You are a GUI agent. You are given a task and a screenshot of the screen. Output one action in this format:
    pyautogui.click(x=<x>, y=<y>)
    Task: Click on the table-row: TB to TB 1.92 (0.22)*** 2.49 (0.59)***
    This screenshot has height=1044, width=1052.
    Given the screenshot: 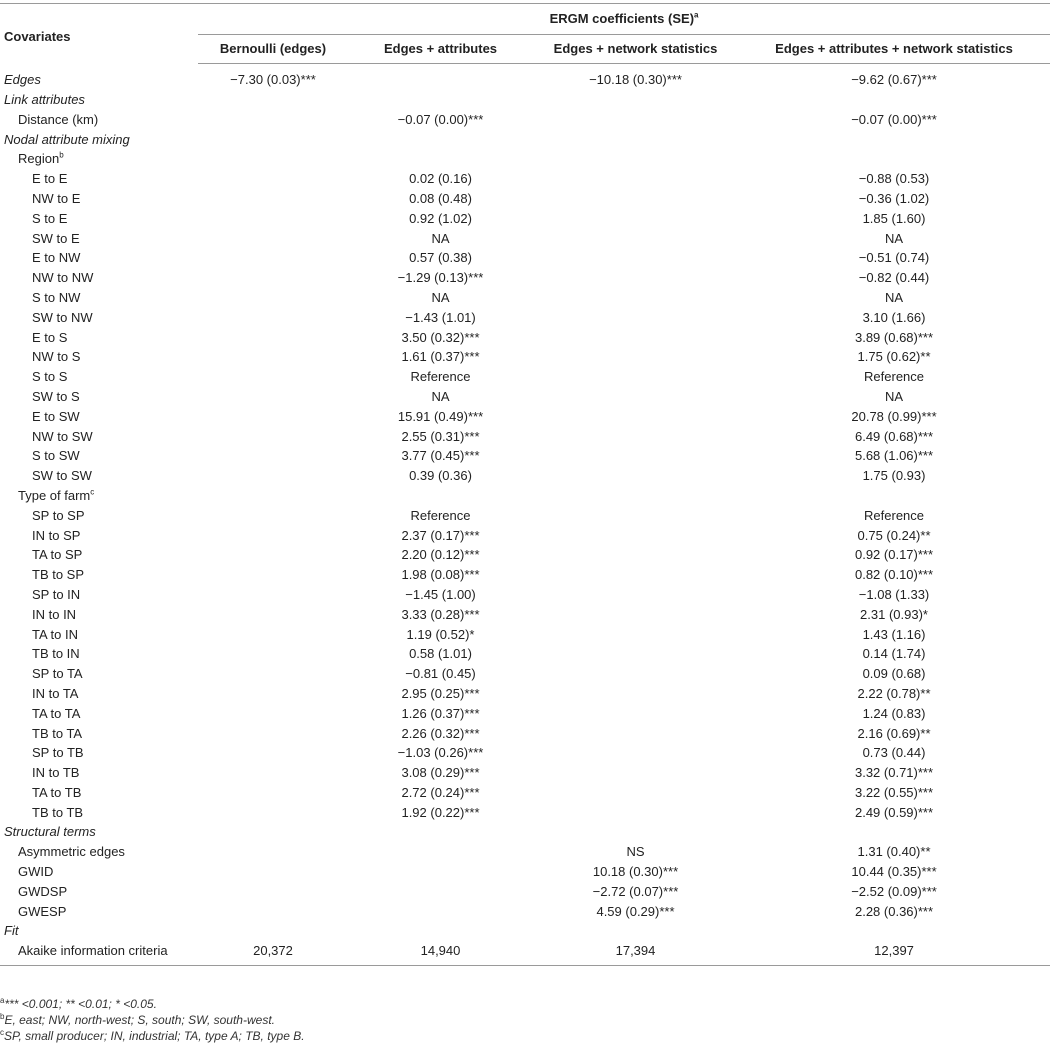 What is the action you would take?
    pyautogui.click(x=525, y=813)
    